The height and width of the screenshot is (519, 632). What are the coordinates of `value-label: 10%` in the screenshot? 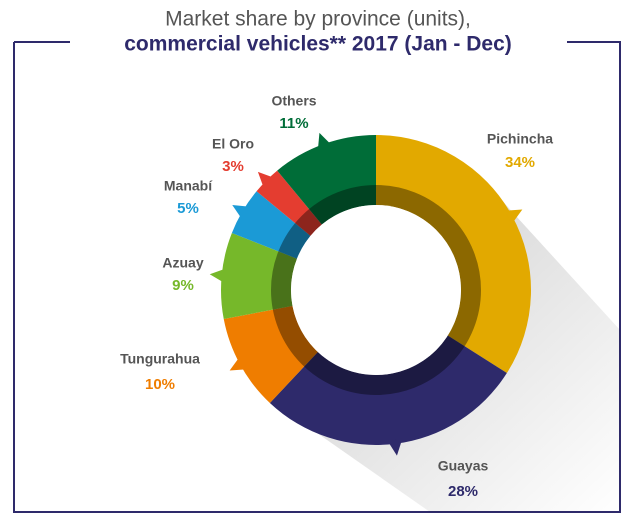 It's located at (160, 384).